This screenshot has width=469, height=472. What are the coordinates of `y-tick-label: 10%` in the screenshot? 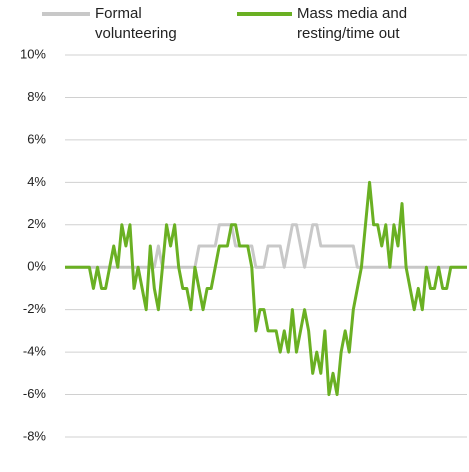 It's located at (33, 53).